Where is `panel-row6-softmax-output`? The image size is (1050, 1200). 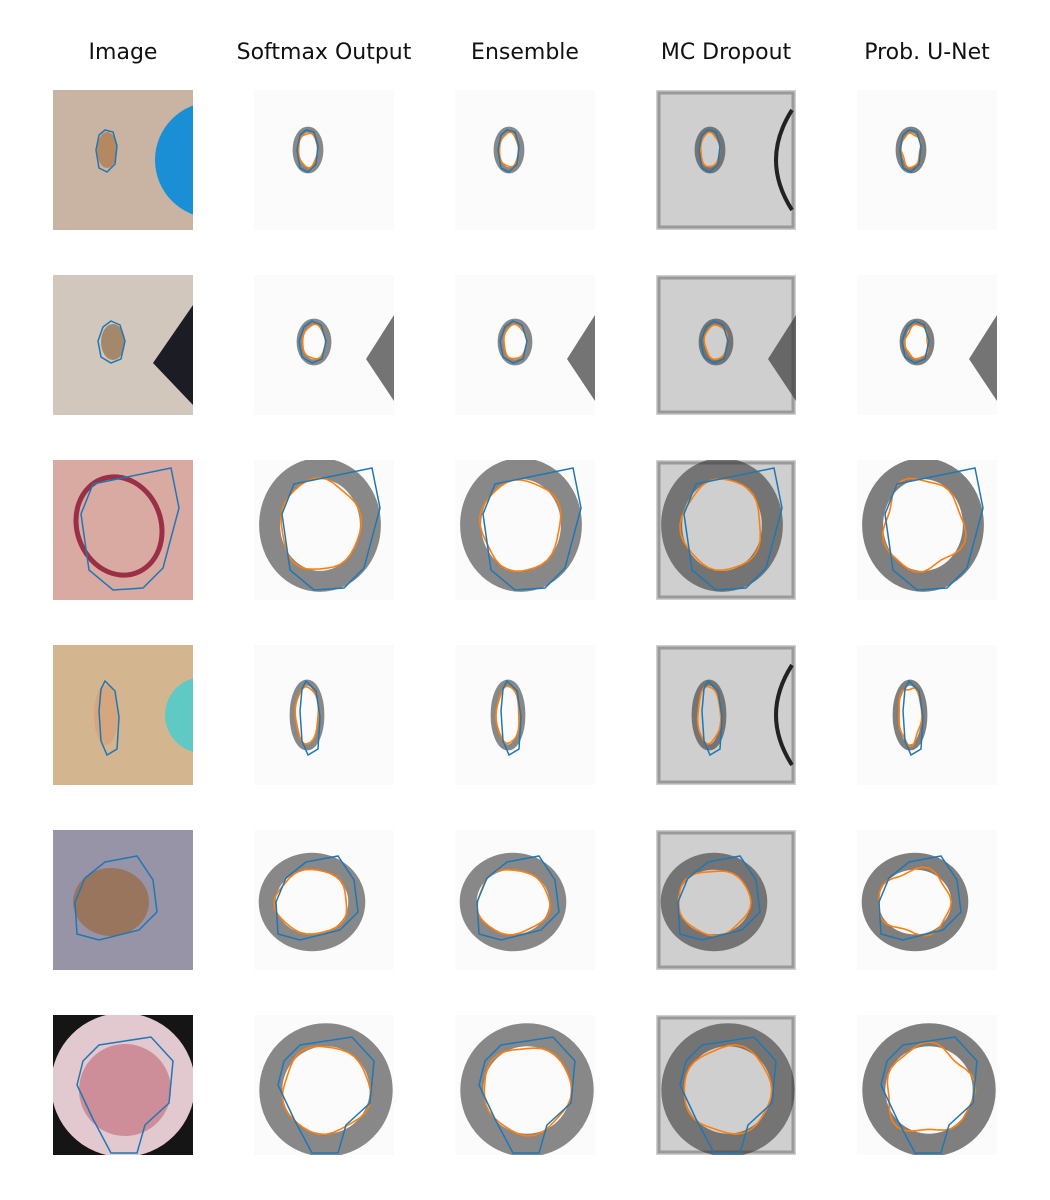 panel-row6-softmax-output is located at coordinates (324, 1085).